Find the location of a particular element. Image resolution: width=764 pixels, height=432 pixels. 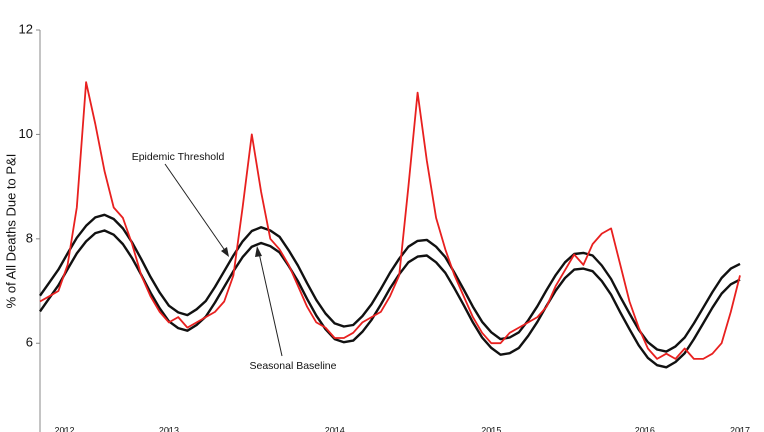

x-tick-label: 2015 is located at coordinates (491, 428).